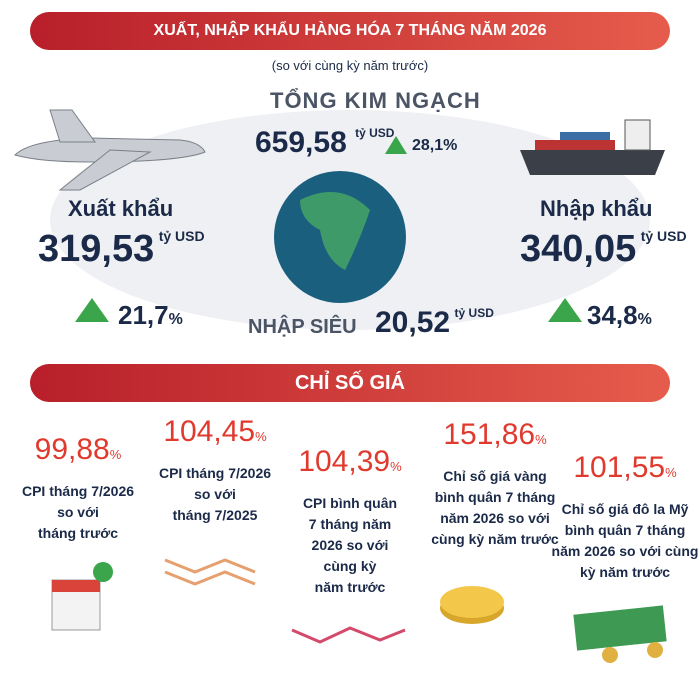 This screenshot has height=688, width=700. Describe the element at coordinates (612, 315) in the screenshot. I see `import-change: 34,8` at that location.